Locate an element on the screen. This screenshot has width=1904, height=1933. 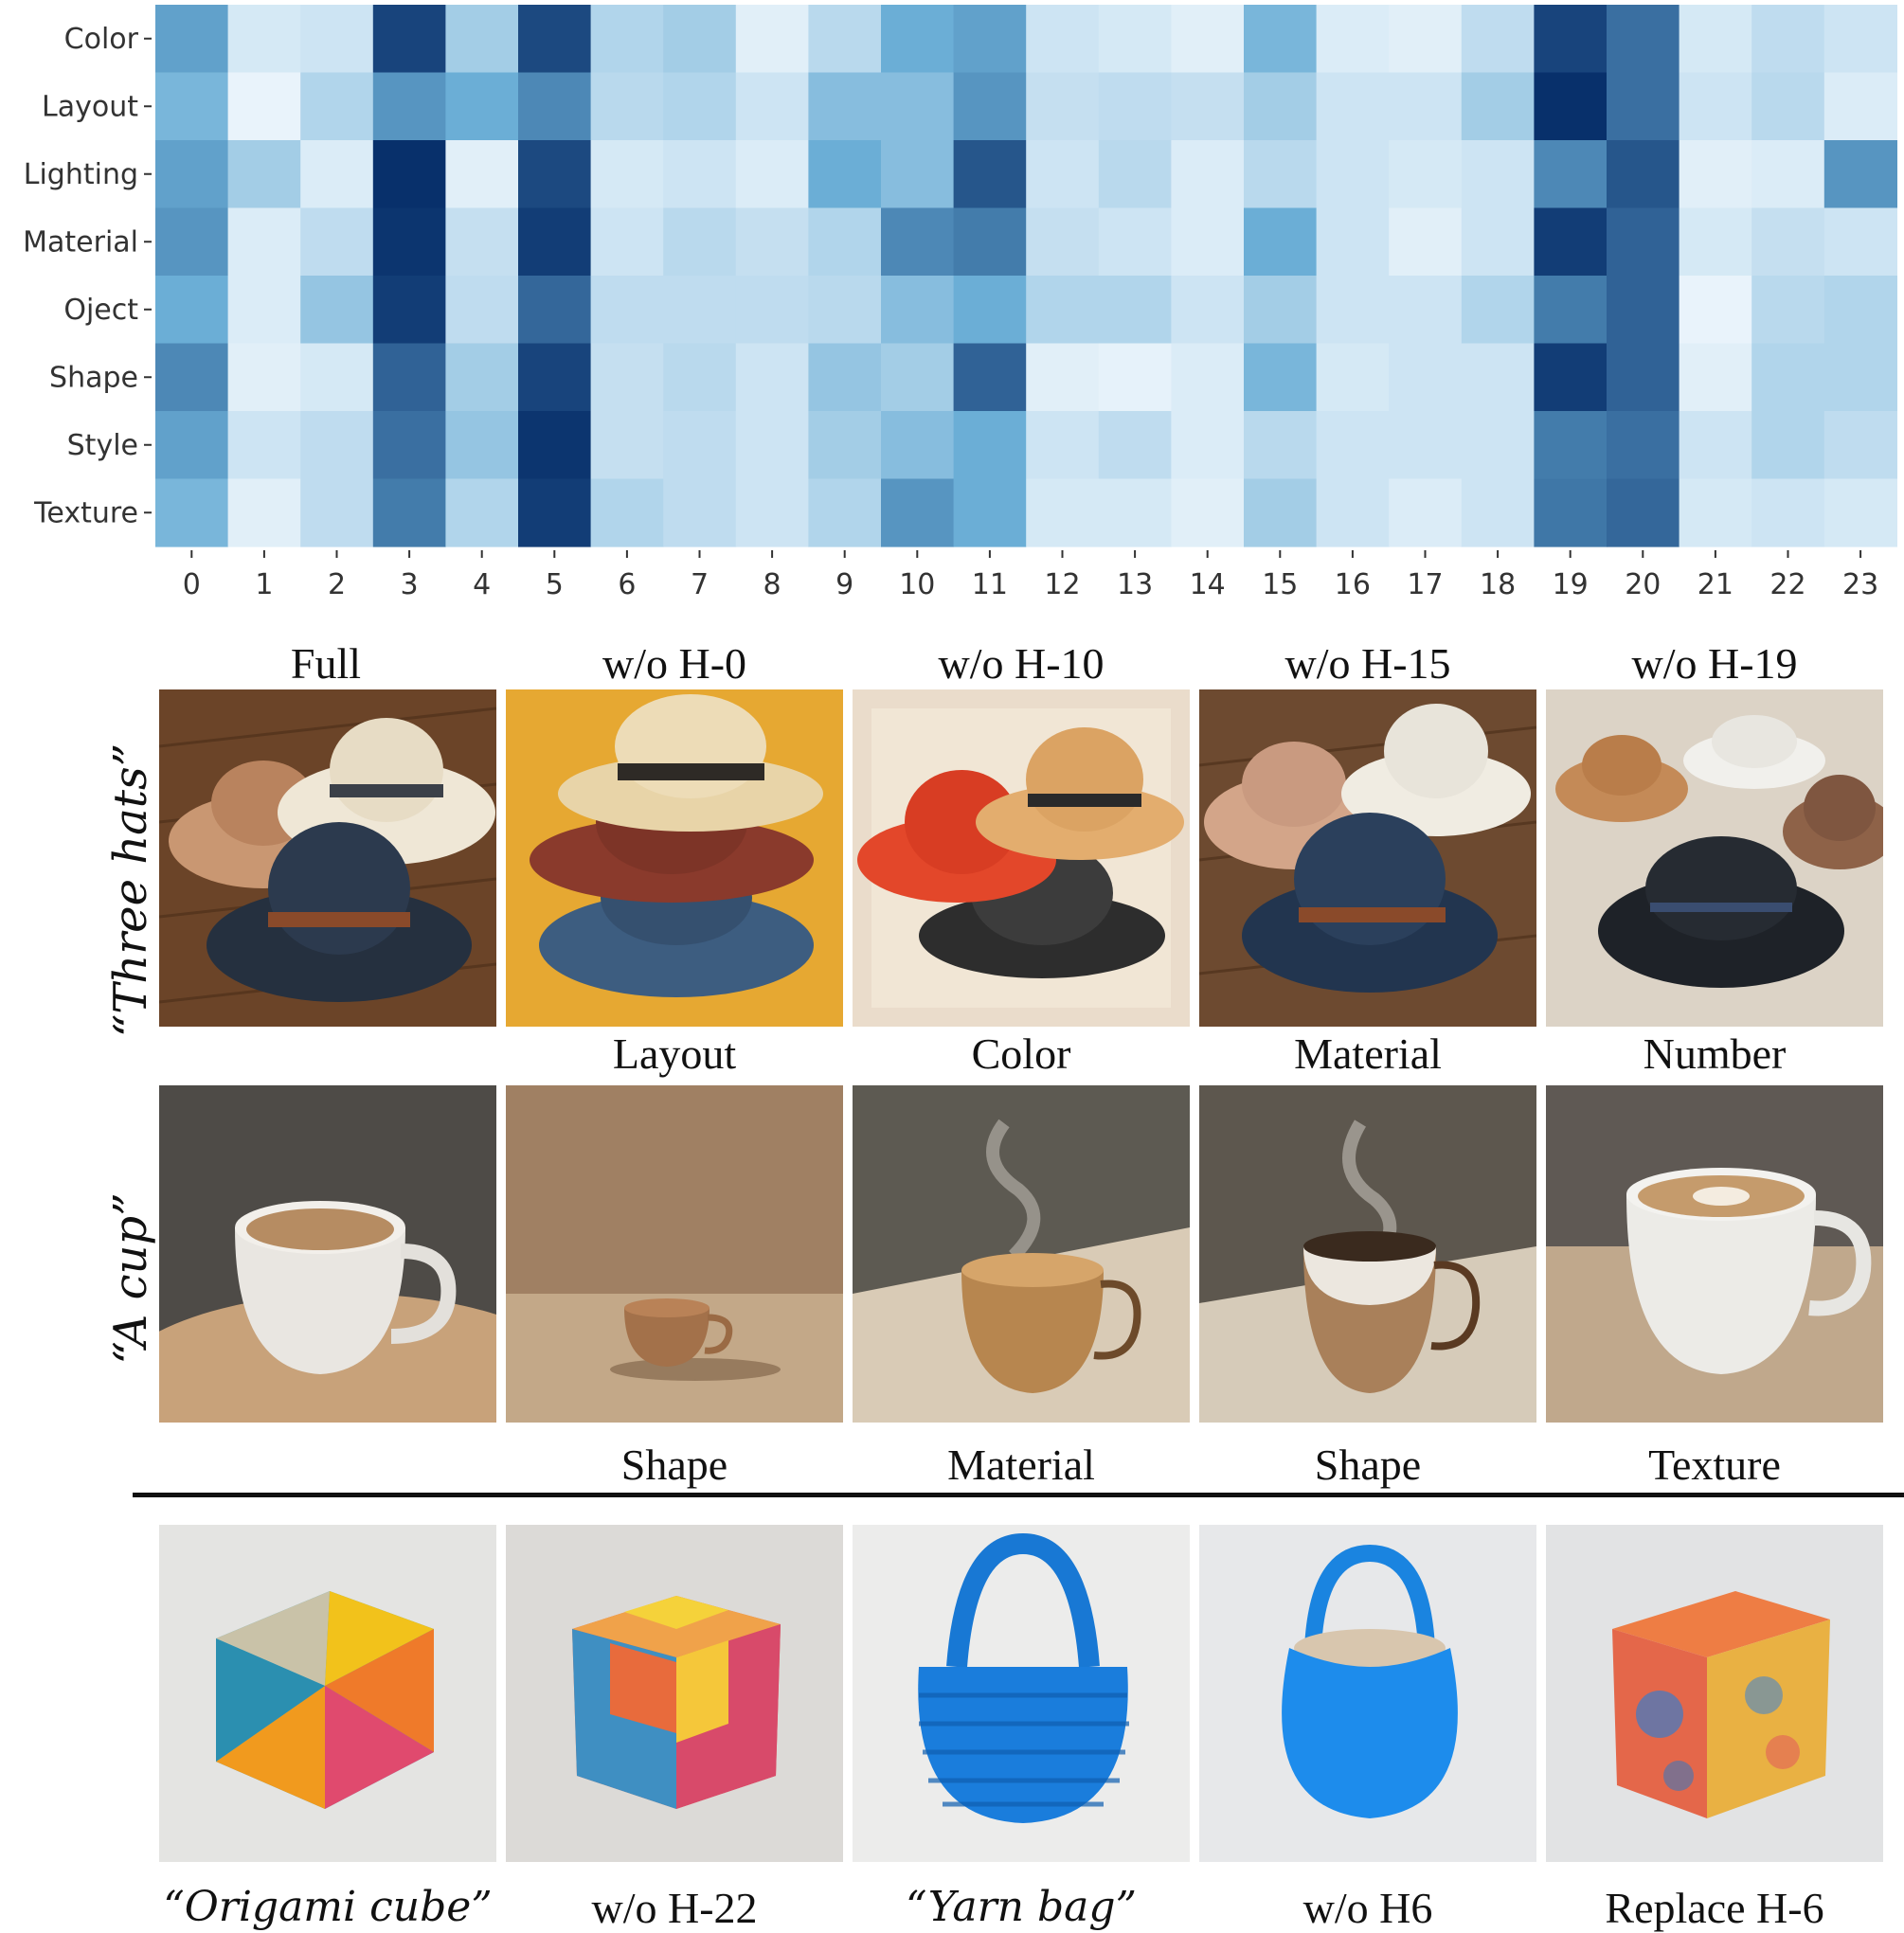
x-tick-label-0: 0 is located at coordinates (192, 584).